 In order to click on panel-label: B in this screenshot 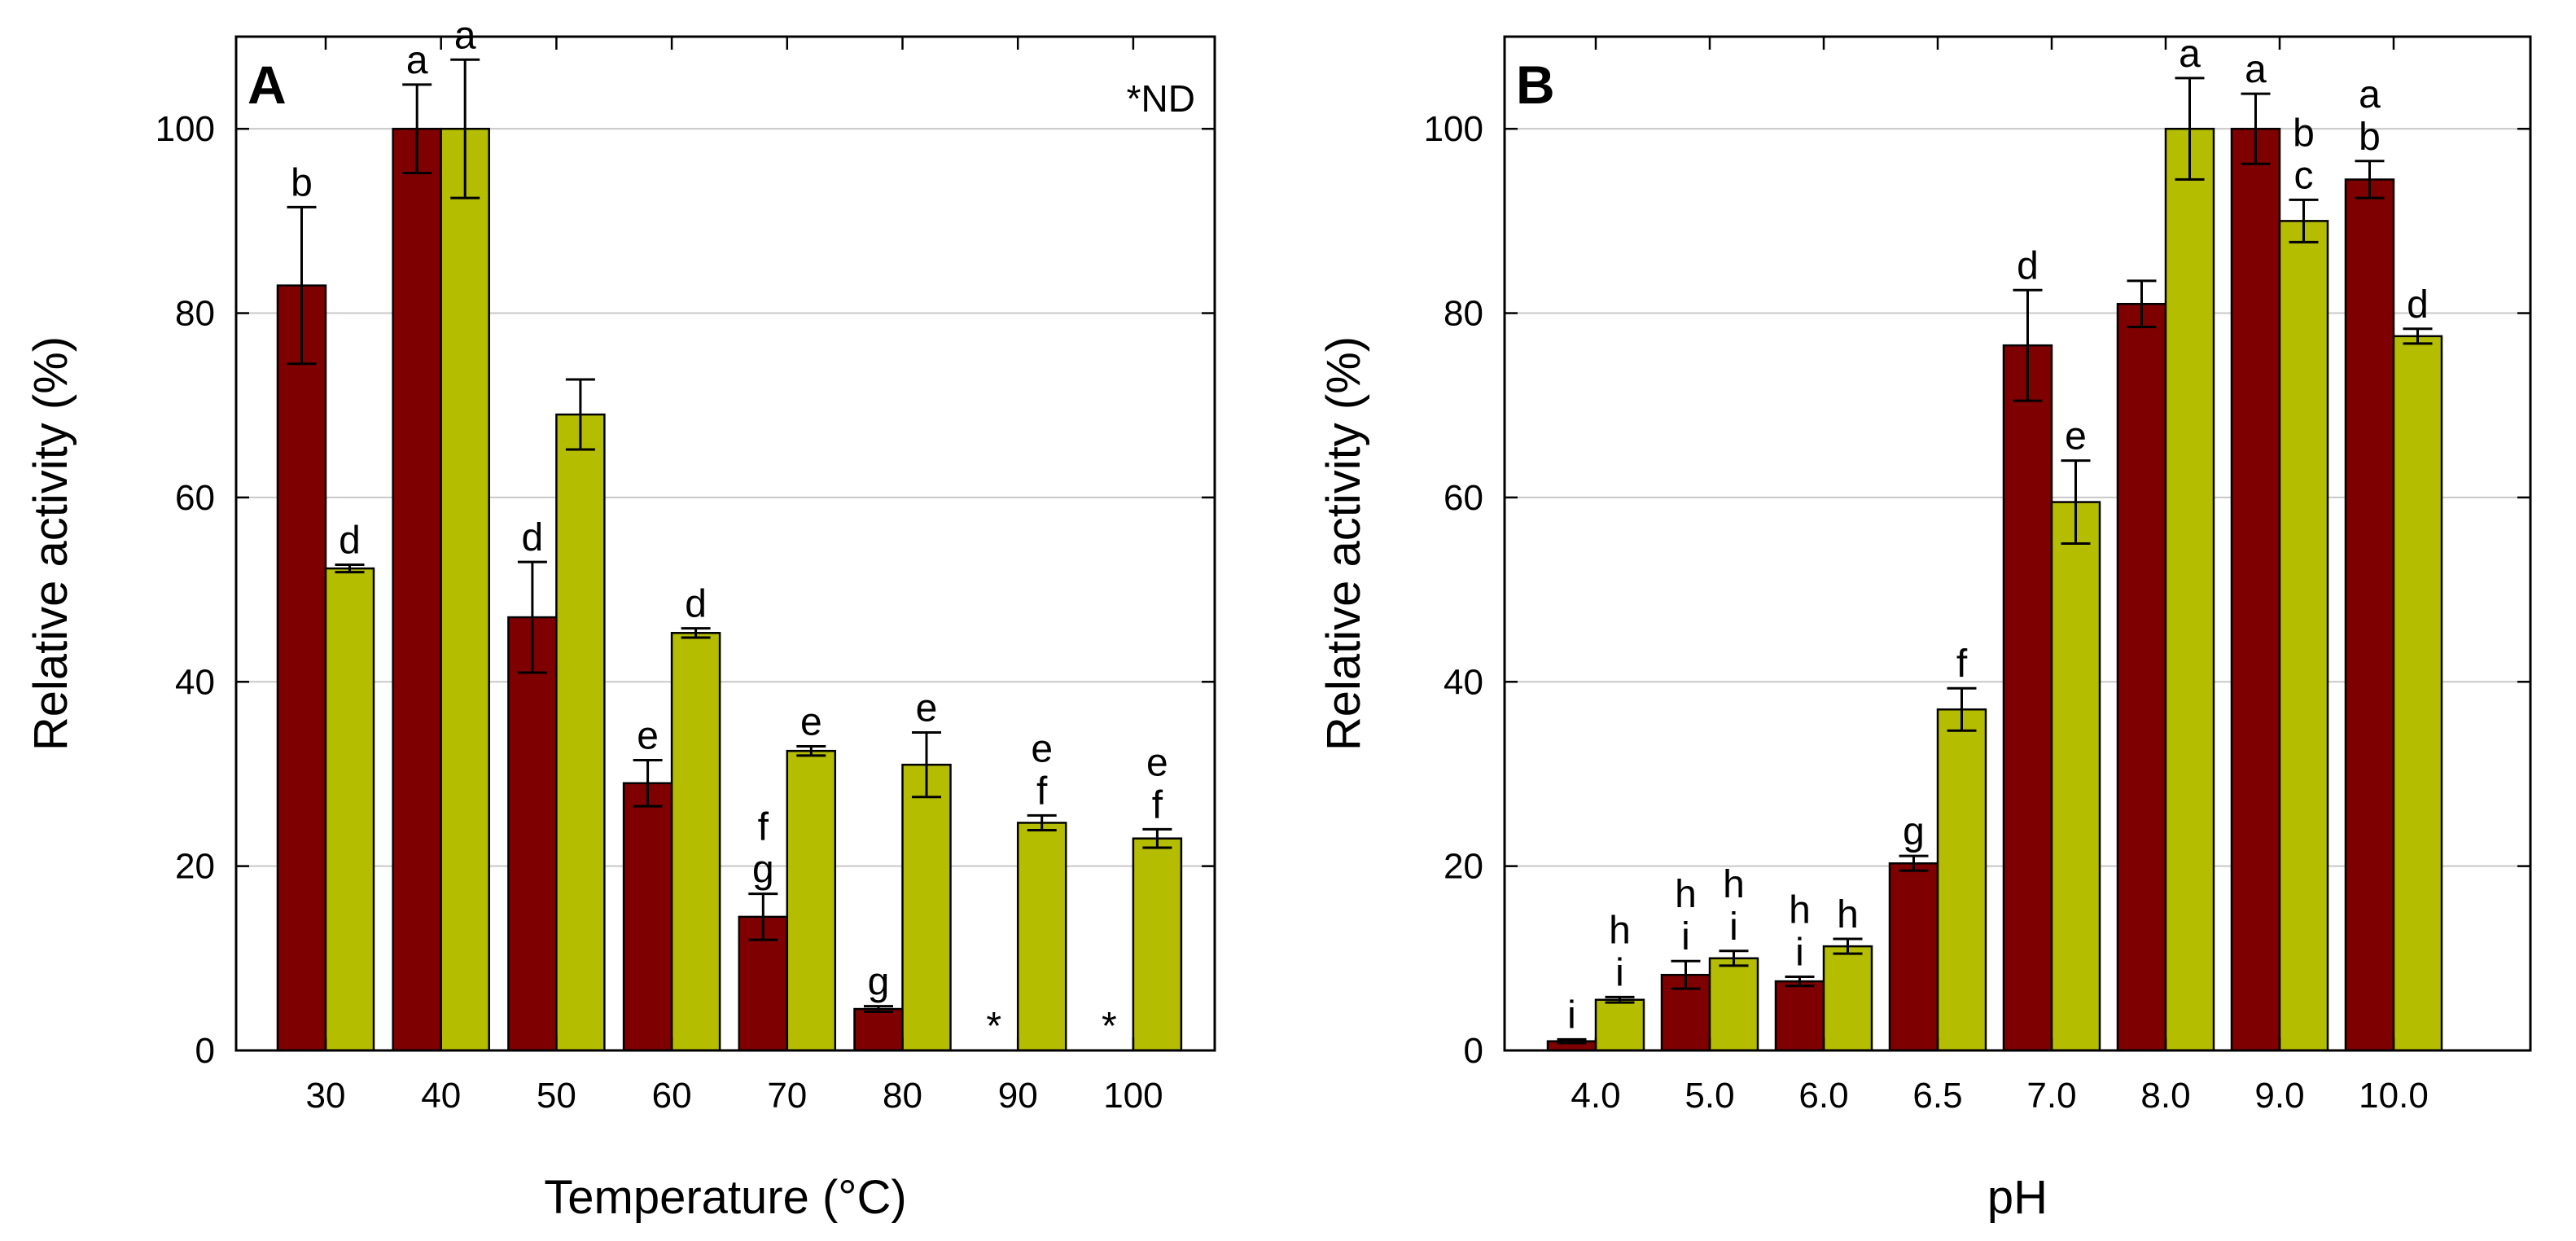, I will do `click(1535, 85)`.